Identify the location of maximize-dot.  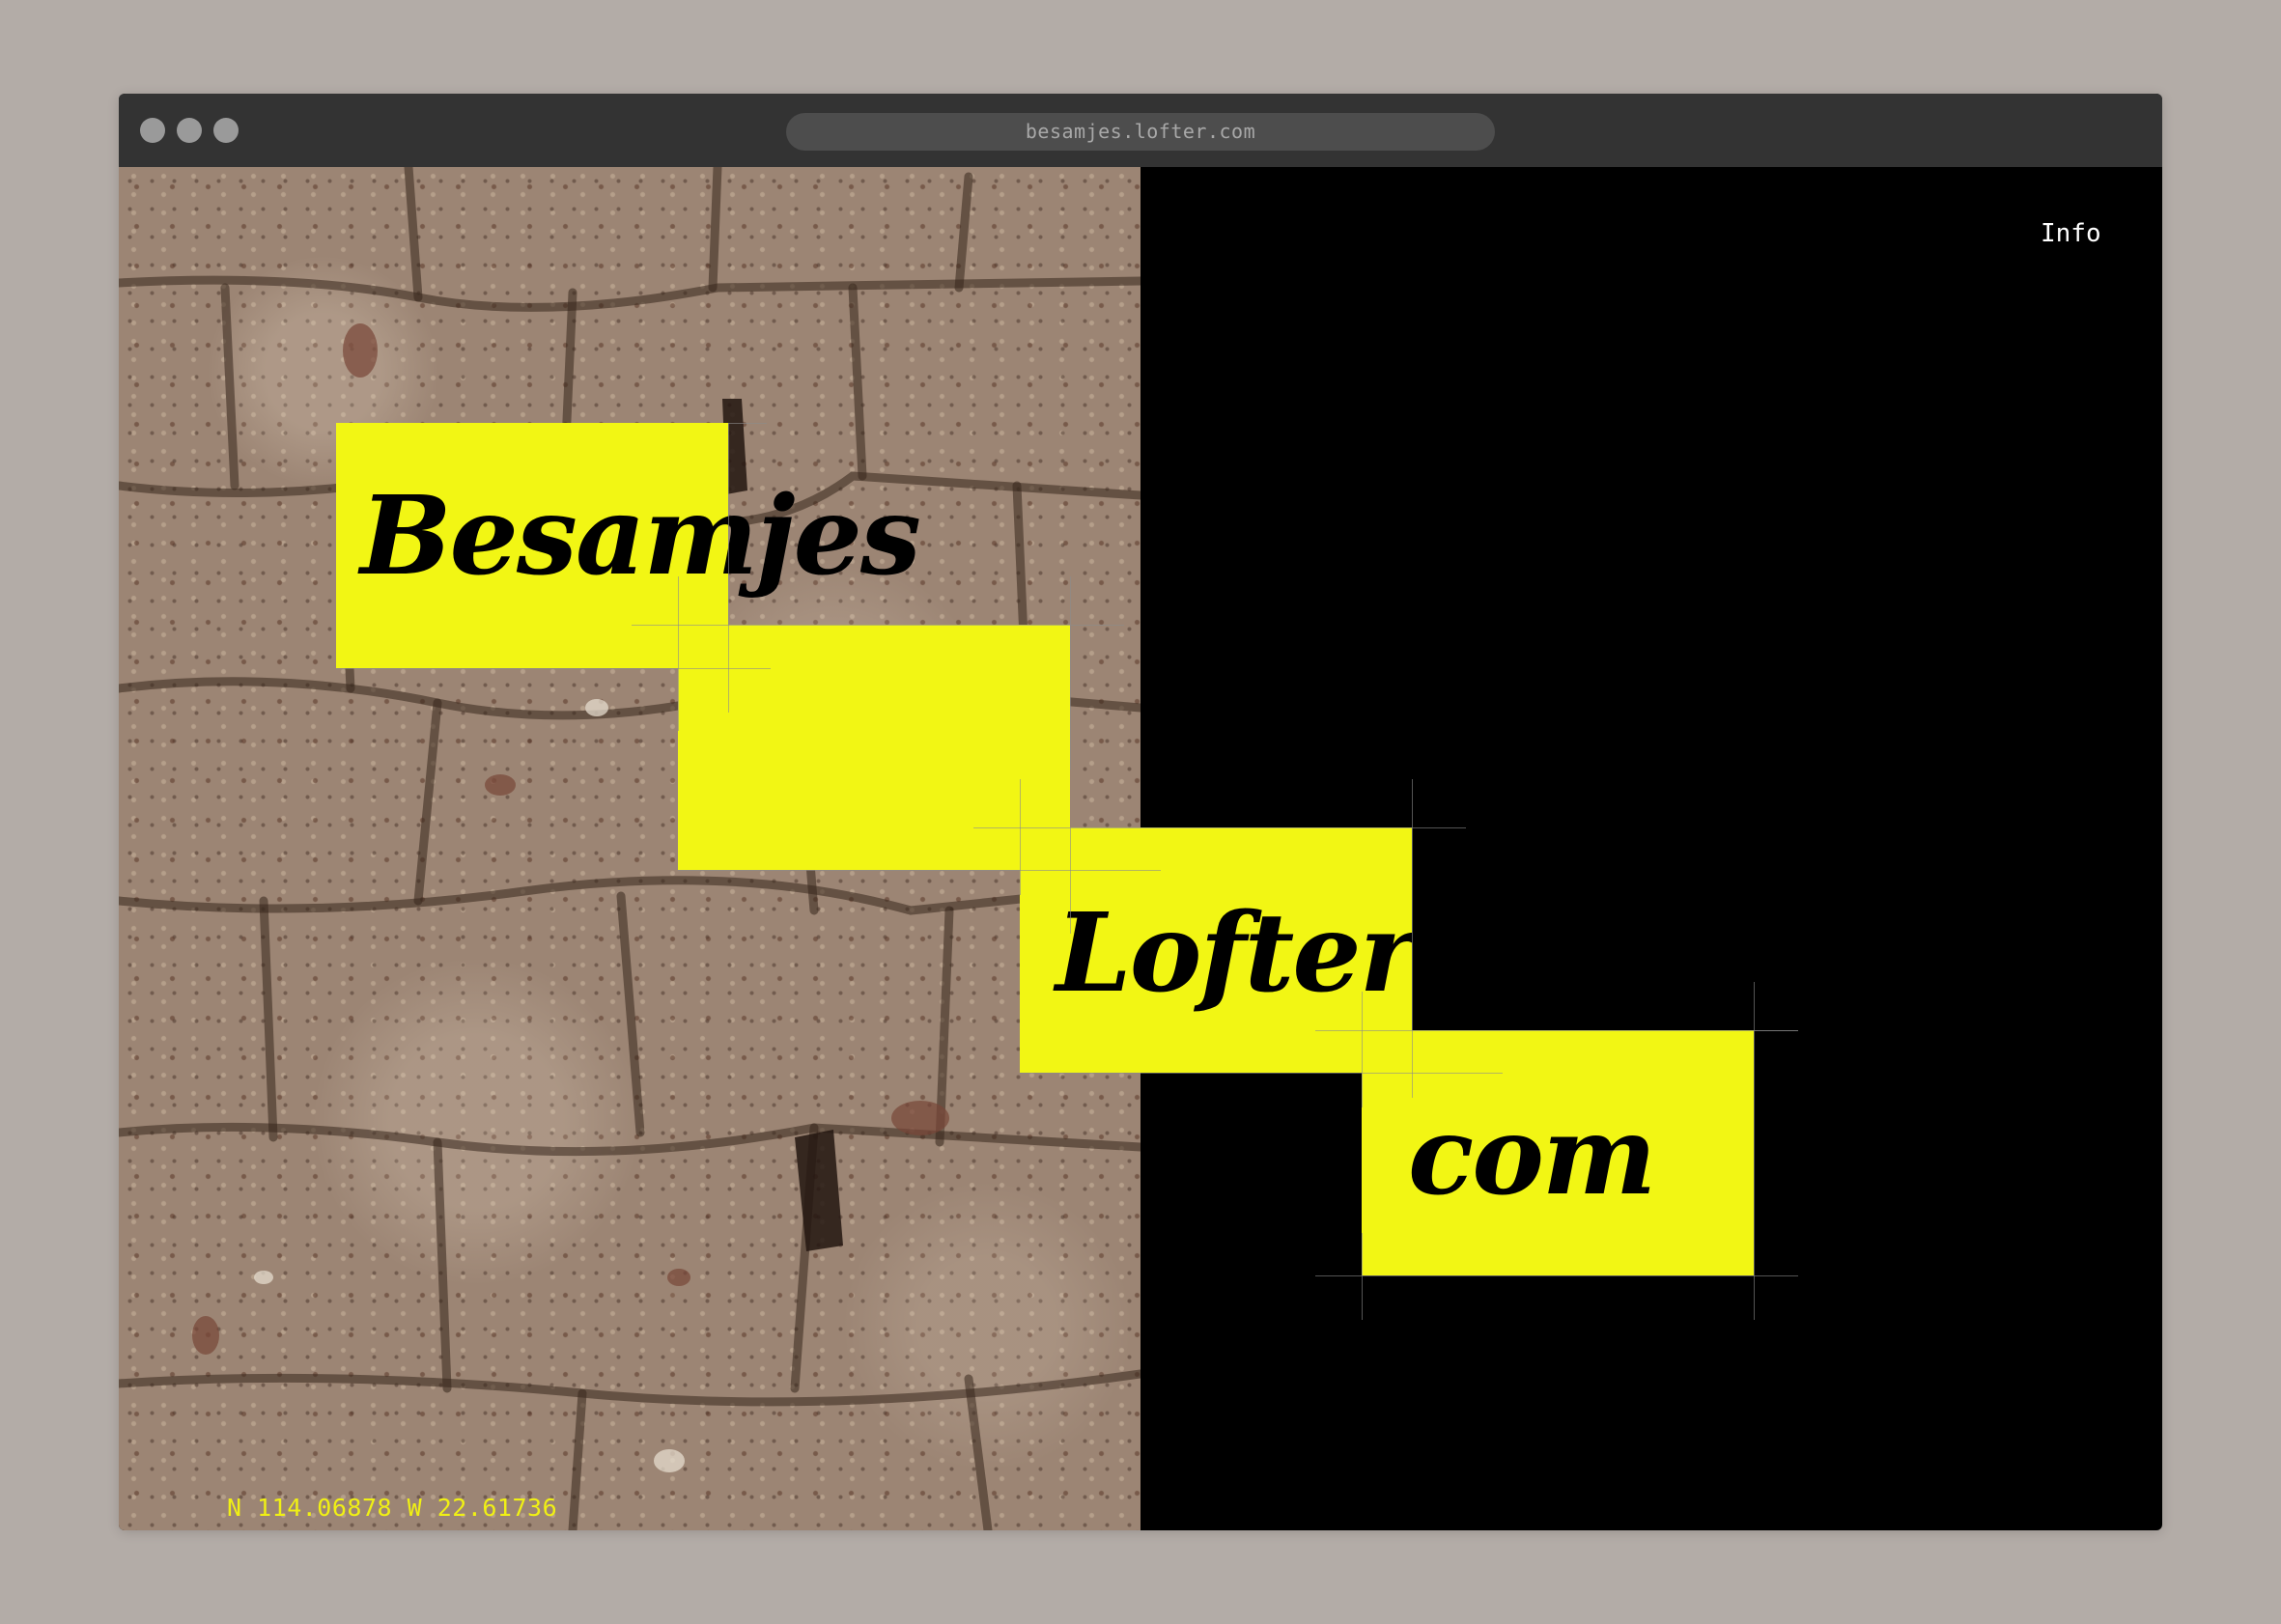
(226, 131).